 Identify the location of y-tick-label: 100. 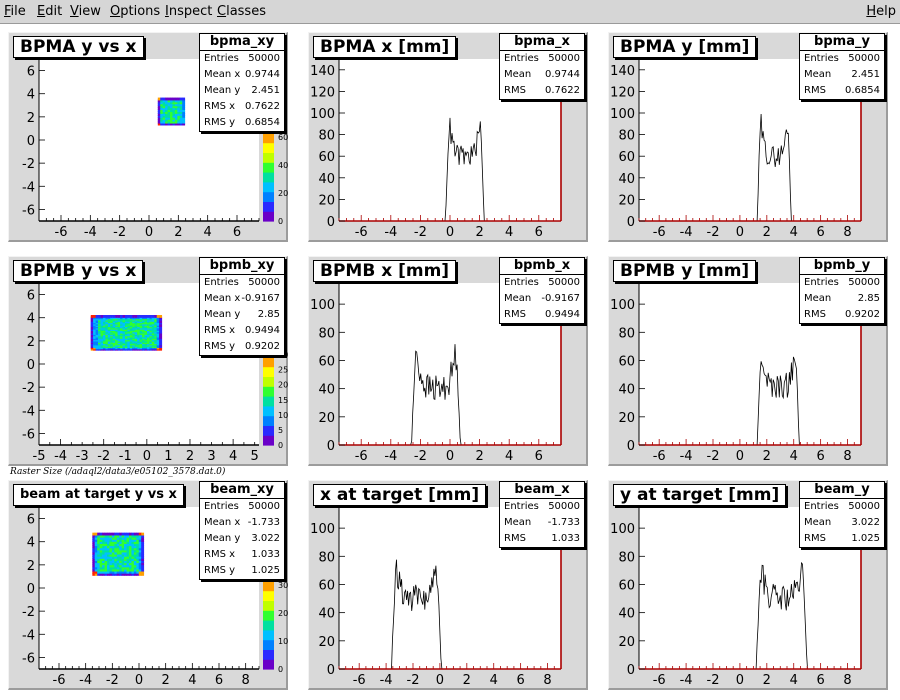
(622, 305).